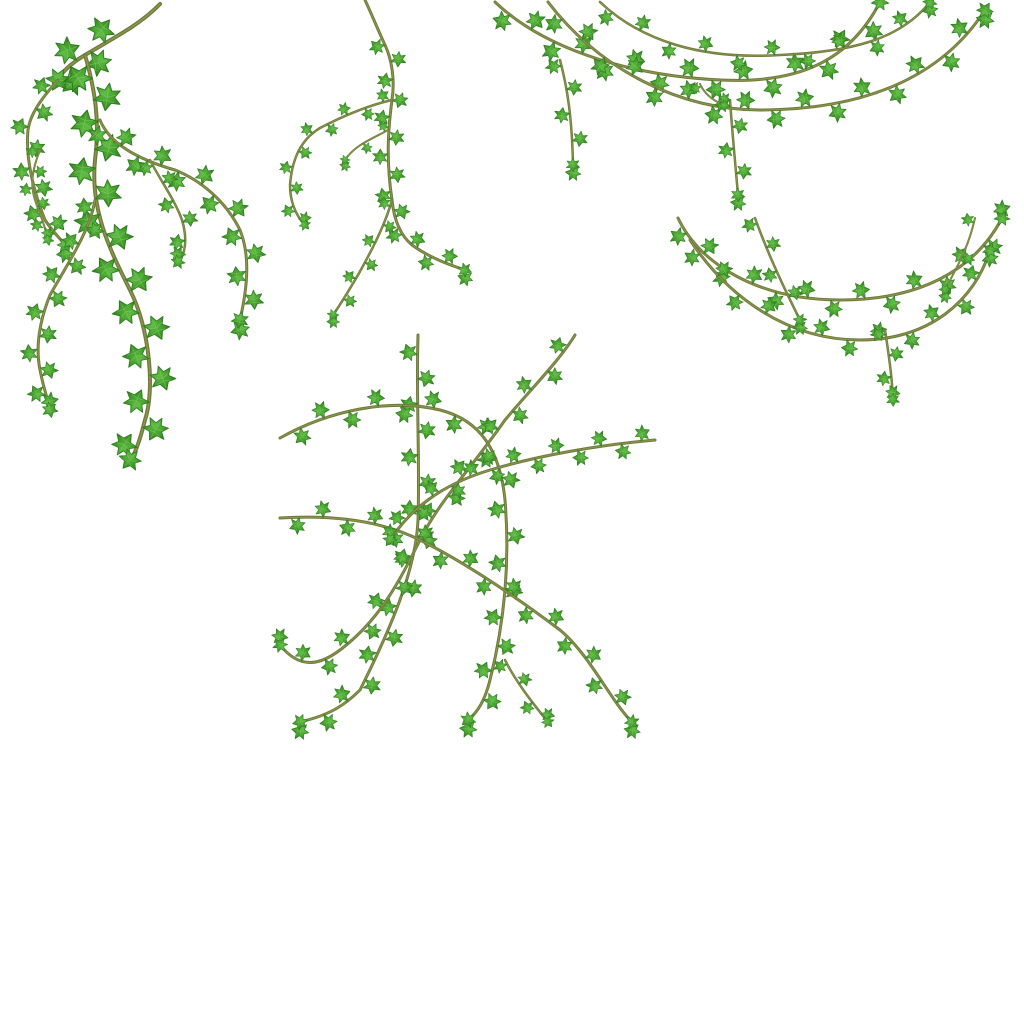  I want to click on ivy-garland-double-right, so click(839, 302).